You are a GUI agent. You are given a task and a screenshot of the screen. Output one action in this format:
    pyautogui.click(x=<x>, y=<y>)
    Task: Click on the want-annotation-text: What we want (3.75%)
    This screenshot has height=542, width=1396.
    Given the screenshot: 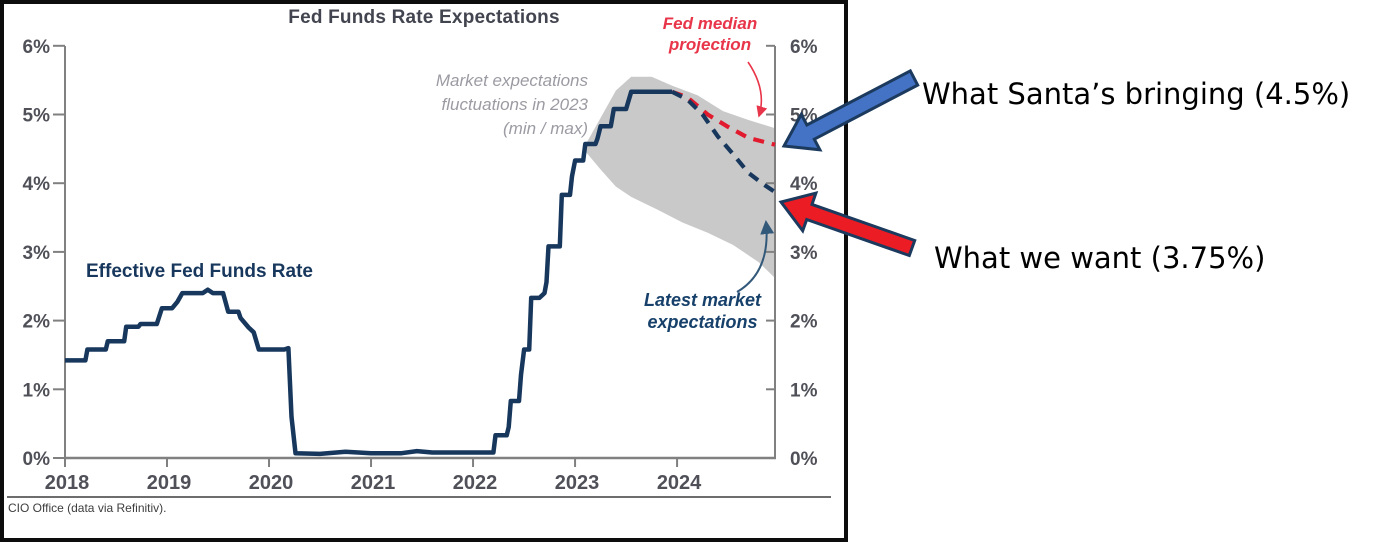 What is the action you would take?
    pyautogui.click(x=1100, y=258)
    